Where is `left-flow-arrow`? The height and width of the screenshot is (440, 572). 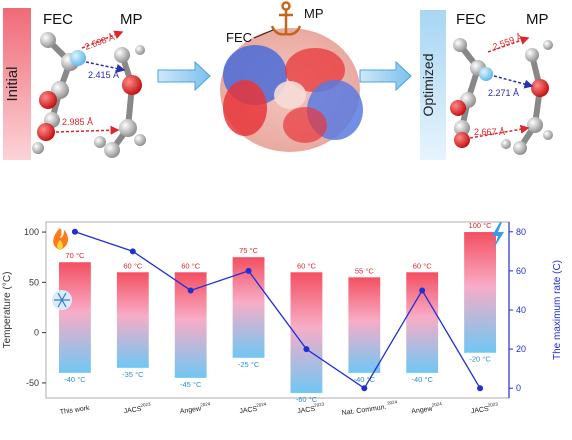
left-flow-arrow is located at coordinates (184, 76).